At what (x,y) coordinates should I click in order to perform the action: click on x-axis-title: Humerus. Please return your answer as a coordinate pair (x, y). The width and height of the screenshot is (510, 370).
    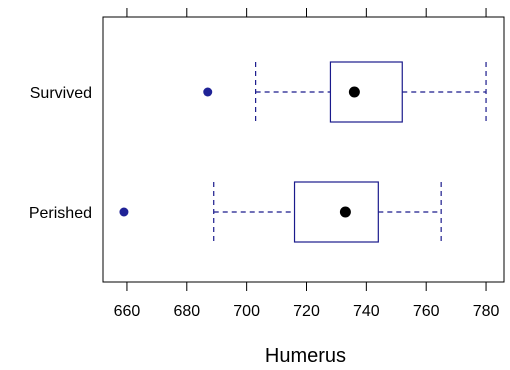
    Looking at the image, I should click on (305, 356).